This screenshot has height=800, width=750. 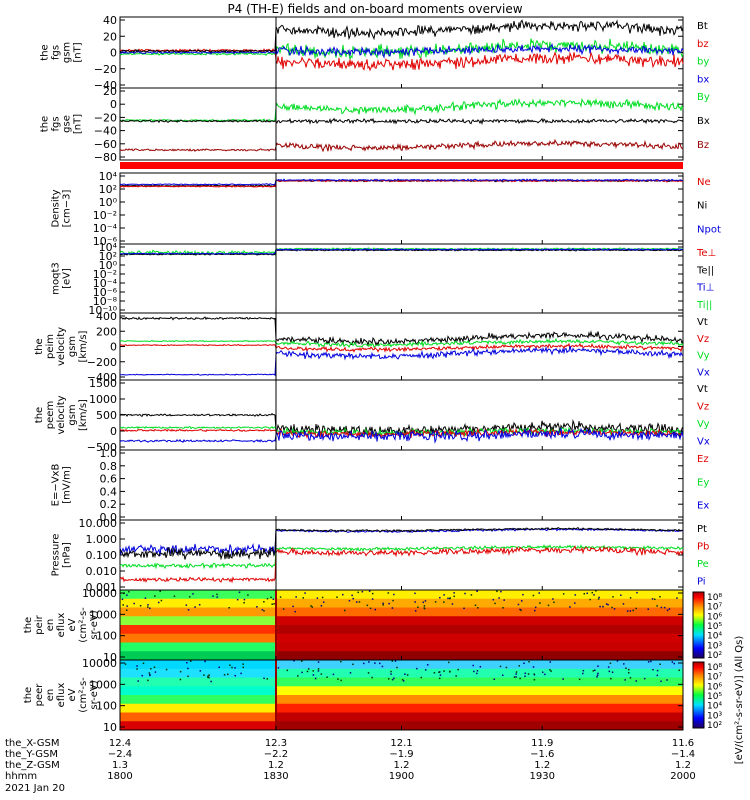 I want to click on colorbar-tick-label: 10², so click(x=714, y=656).